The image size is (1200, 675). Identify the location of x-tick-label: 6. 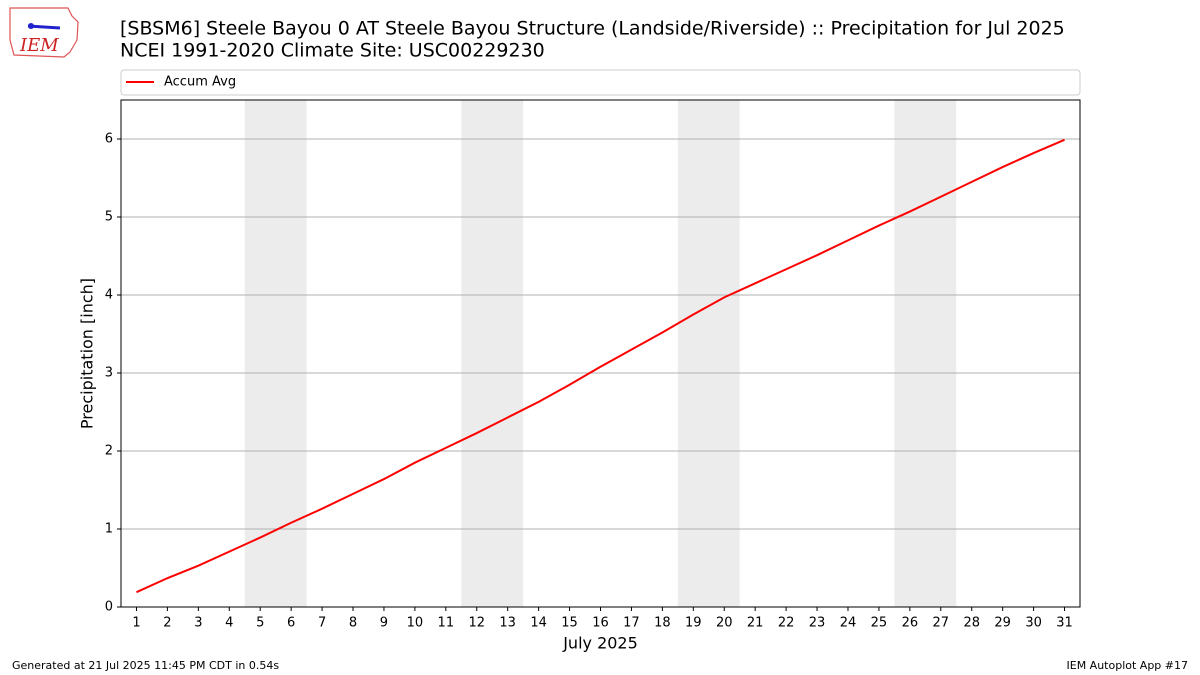
(291, 623).